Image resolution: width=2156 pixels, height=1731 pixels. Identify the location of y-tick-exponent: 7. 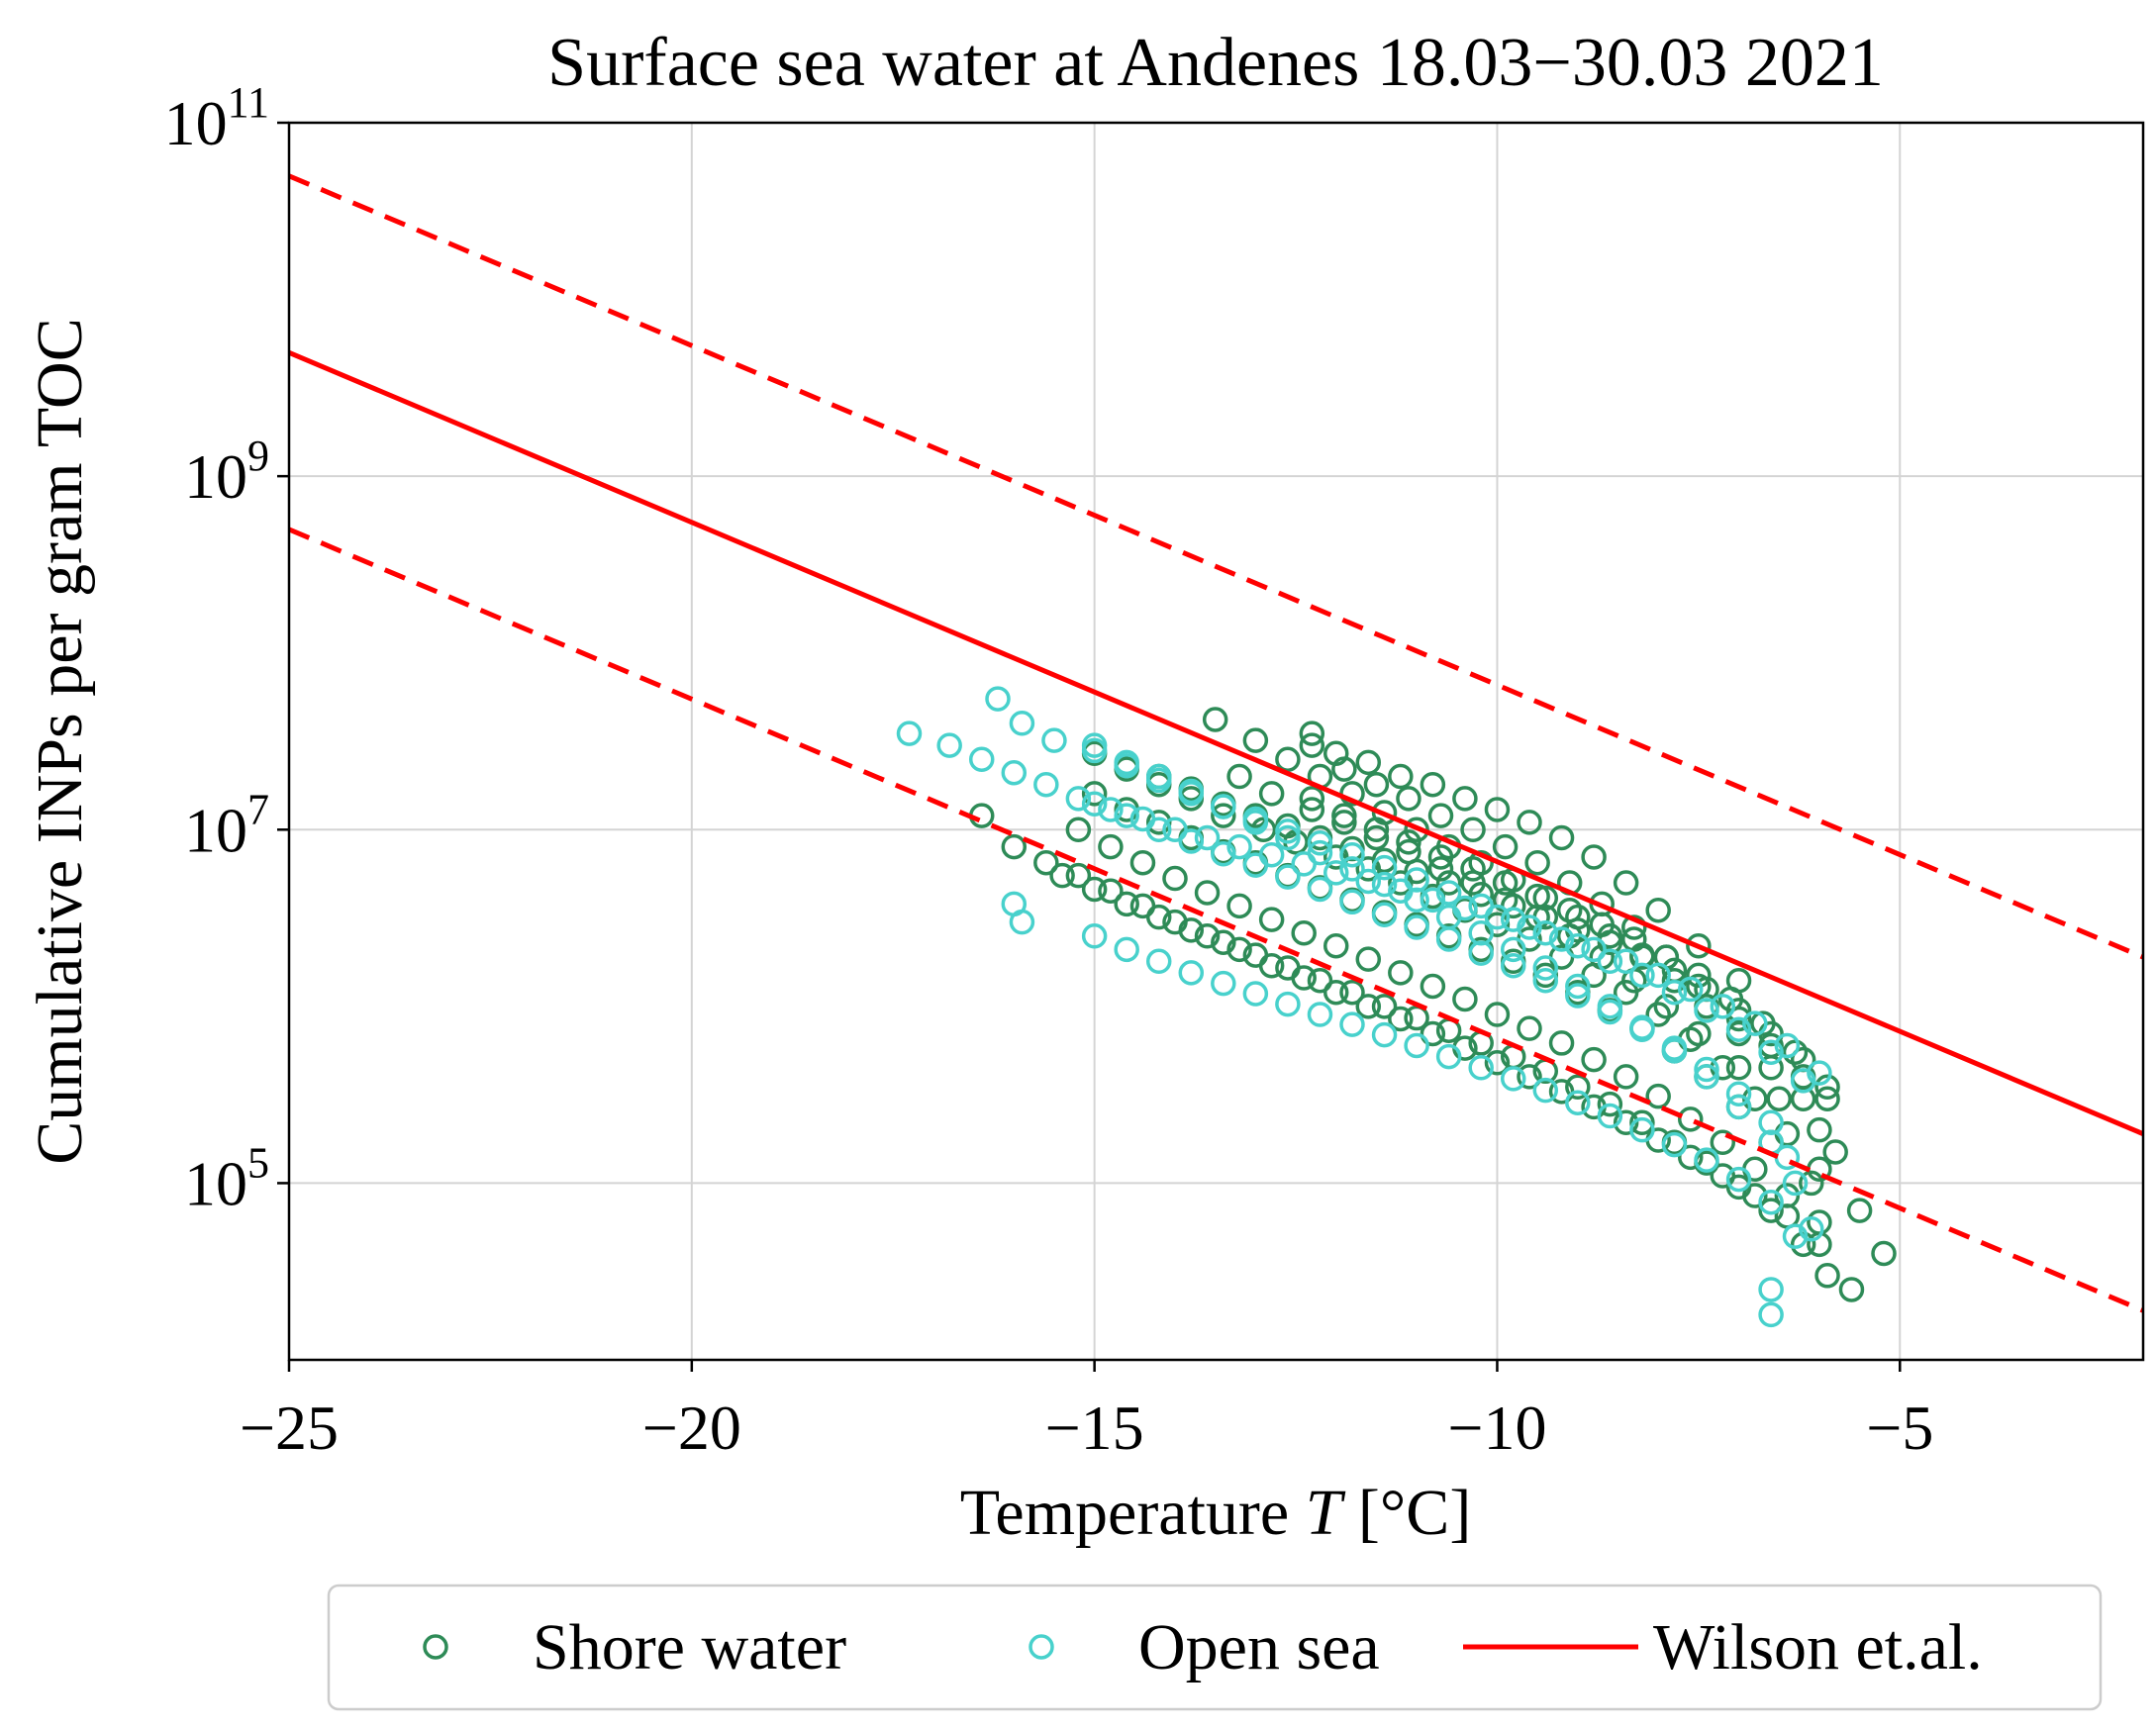
(258, 809).